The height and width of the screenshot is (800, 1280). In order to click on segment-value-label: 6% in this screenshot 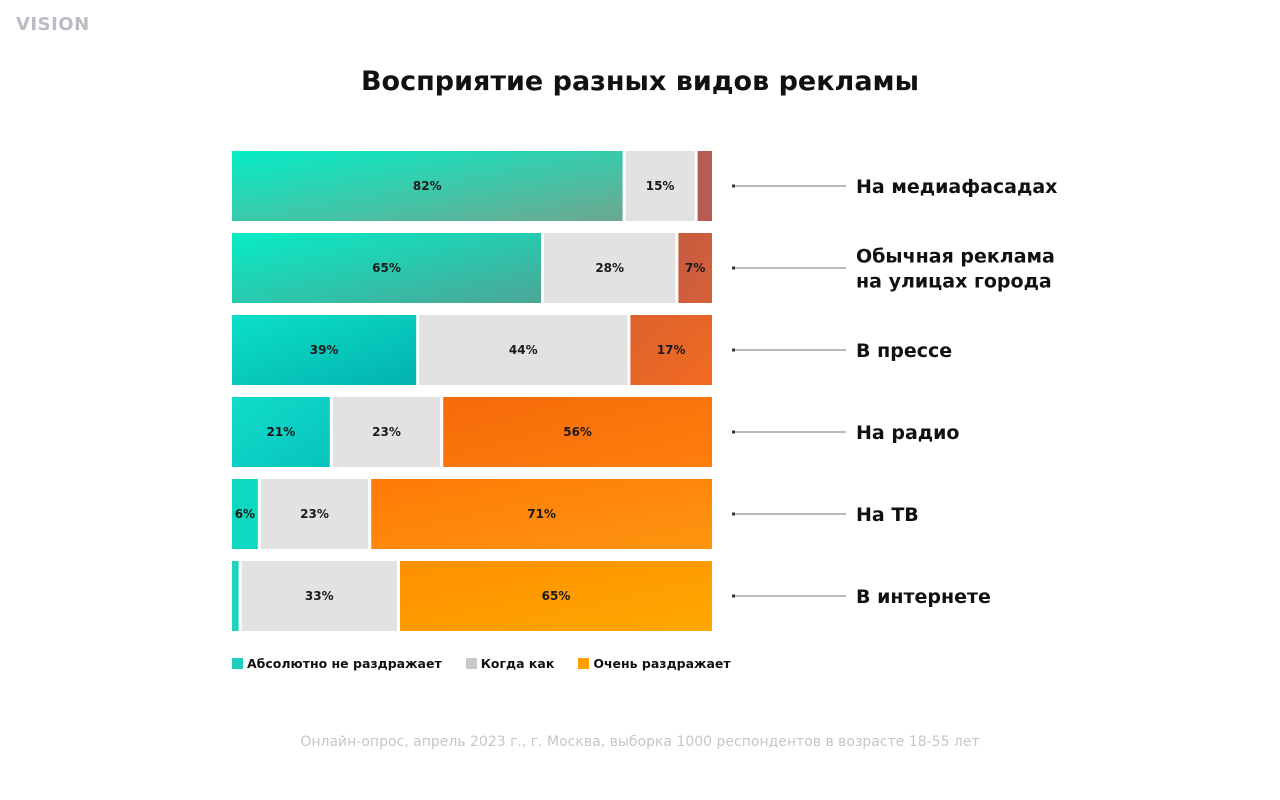, I will do `click(245, 514)`.